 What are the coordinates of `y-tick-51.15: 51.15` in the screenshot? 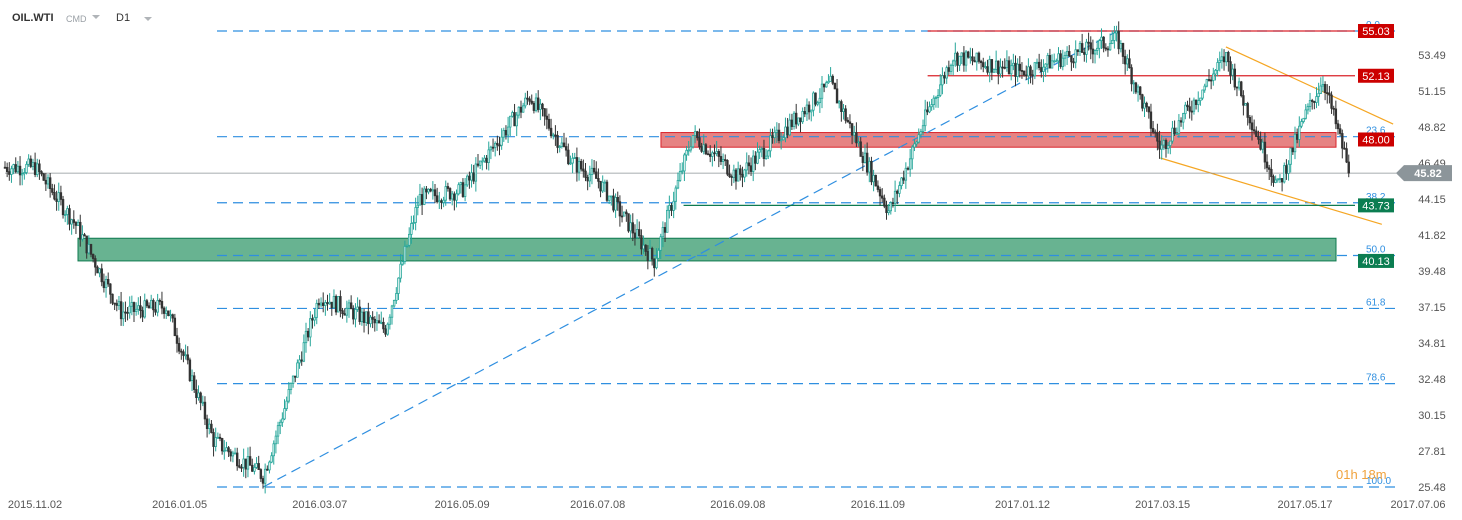 It's located at (1432, 92).